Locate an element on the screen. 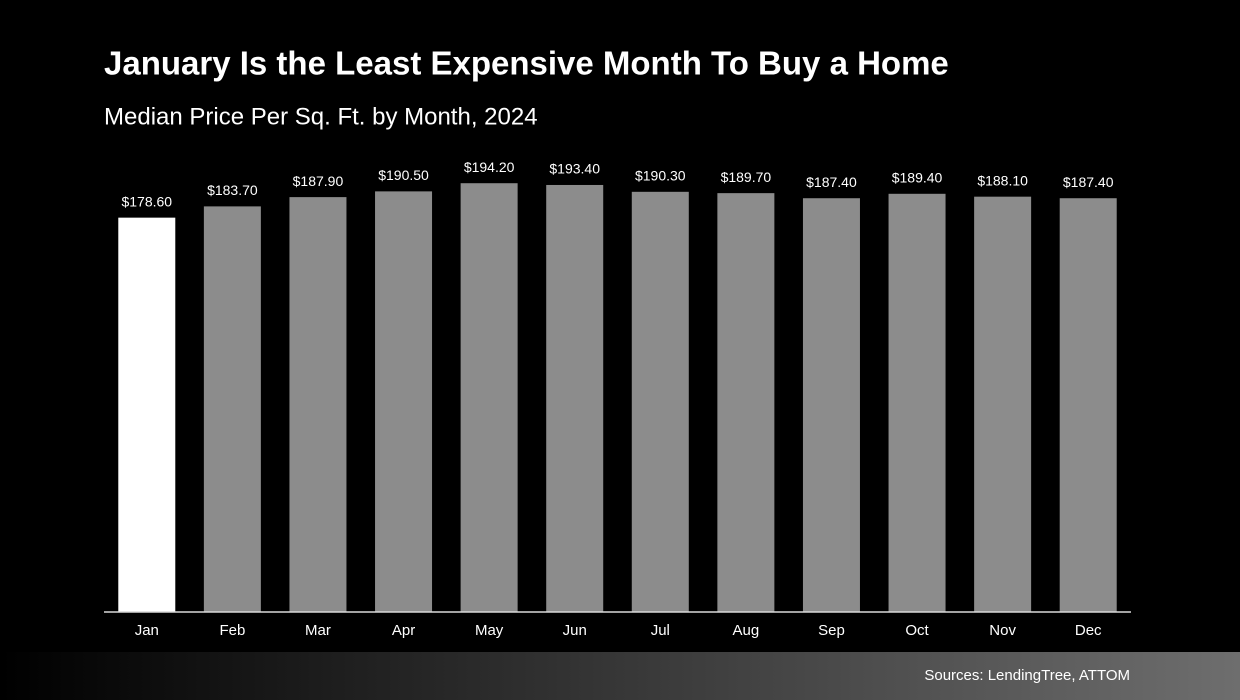 The height and width of the screenshot is (700, 1240). x-tick-label: May is located at coordinates (489, 630).